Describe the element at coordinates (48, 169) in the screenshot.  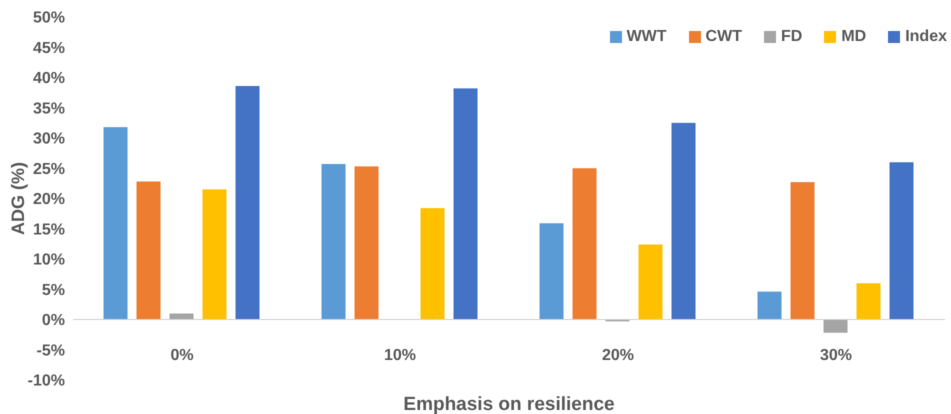
I see `y-tick-label: 25%` at that location.